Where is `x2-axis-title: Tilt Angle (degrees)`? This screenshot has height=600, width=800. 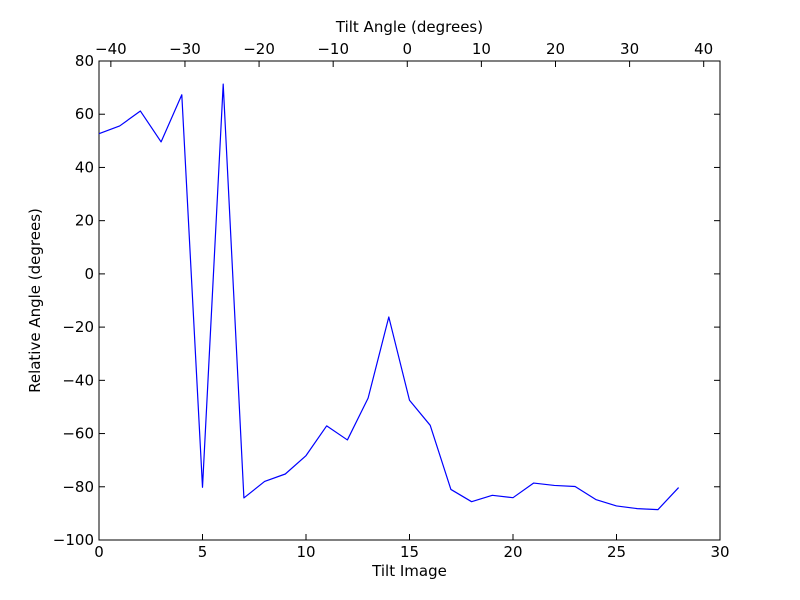 x2-axis-title: Tilt Angle (degrees) is located at coordinates (409, 27).